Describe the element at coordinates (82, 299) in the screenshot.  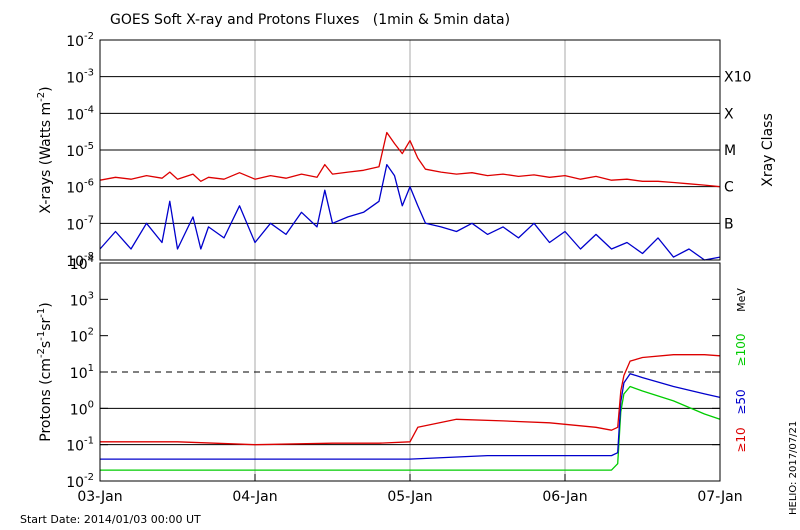
I see `proton-y-tick-label: 10³` at that location.